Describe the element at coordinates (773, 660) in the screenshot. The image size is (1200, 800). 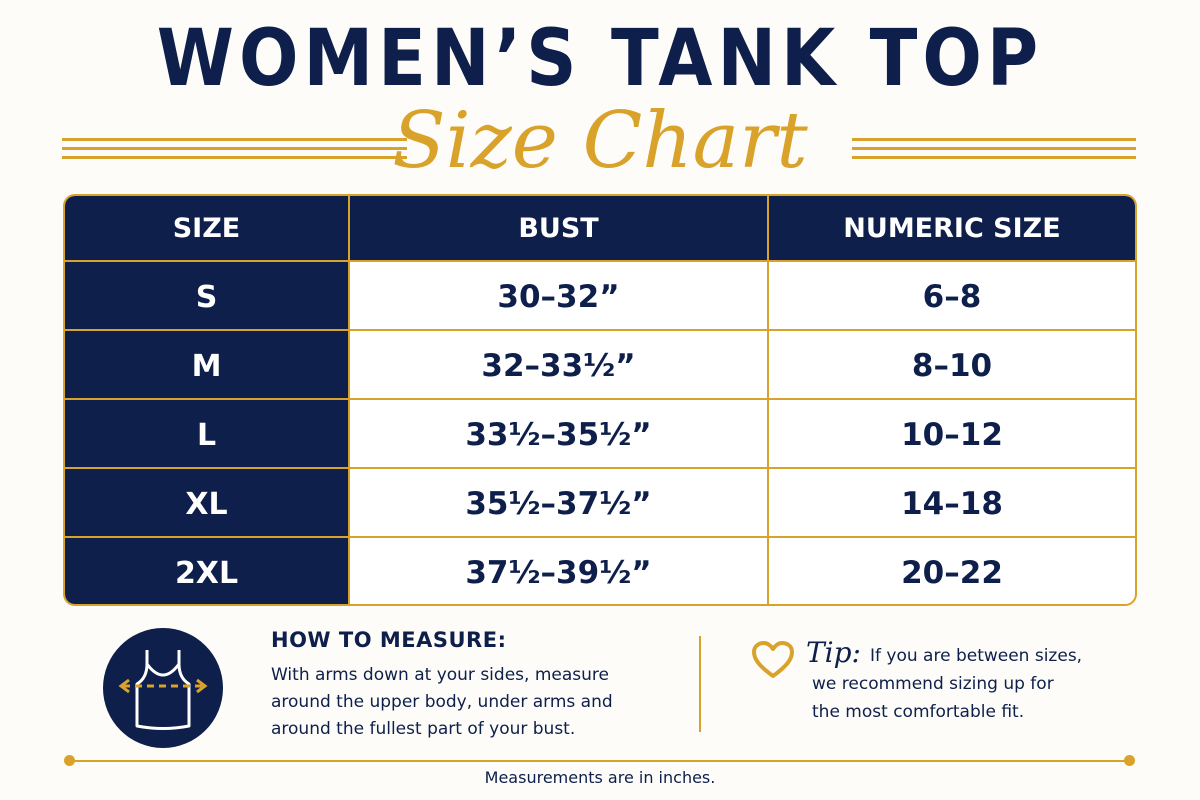
I see `heart-icon` at that location.